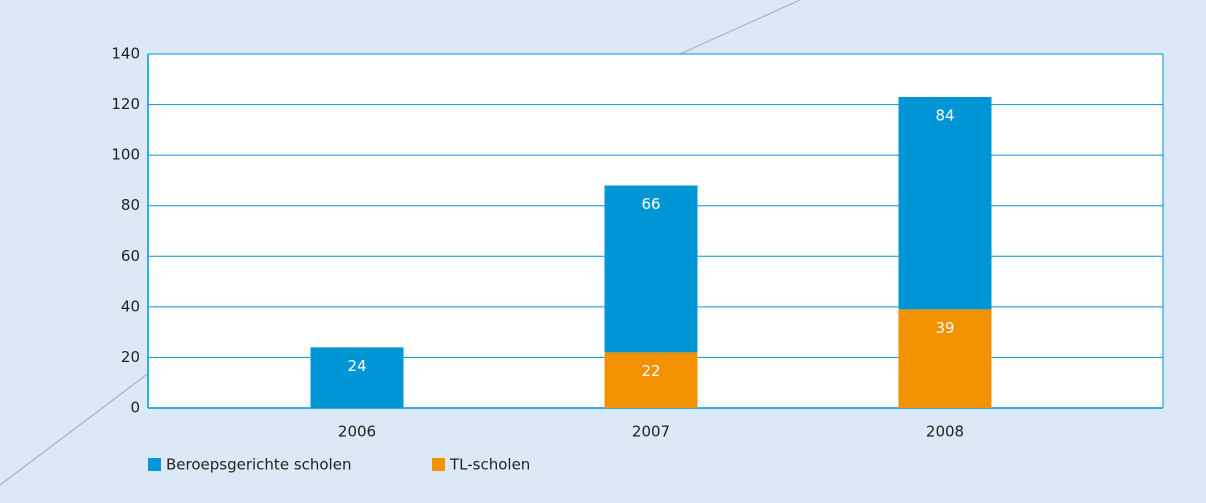  Describe the element at coordinates (125, 54) in the screenshot. I see `y-tick-label: 140` at that location.